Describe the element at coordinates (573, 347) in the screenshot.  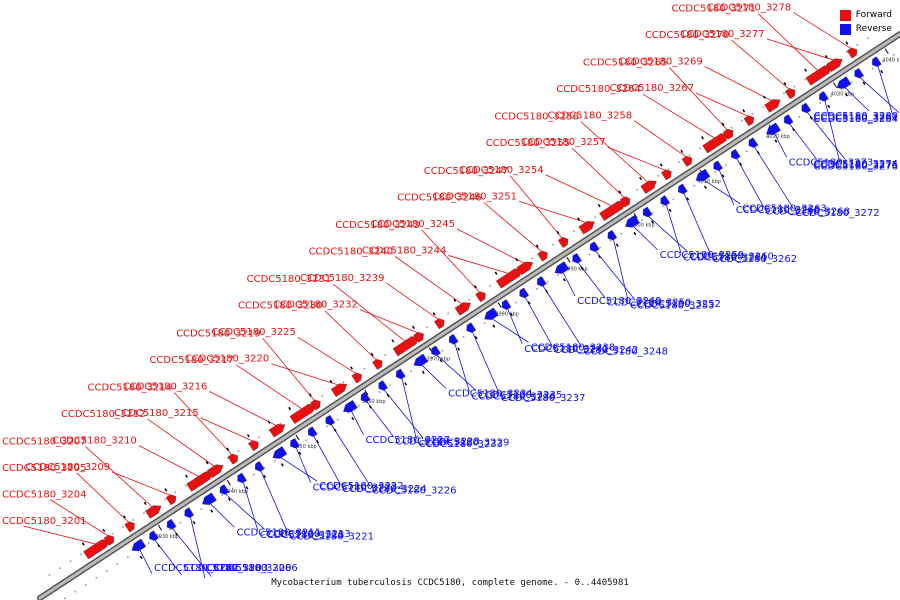
I see `reverse-gene-label: CCDC5180_3238` at that location.